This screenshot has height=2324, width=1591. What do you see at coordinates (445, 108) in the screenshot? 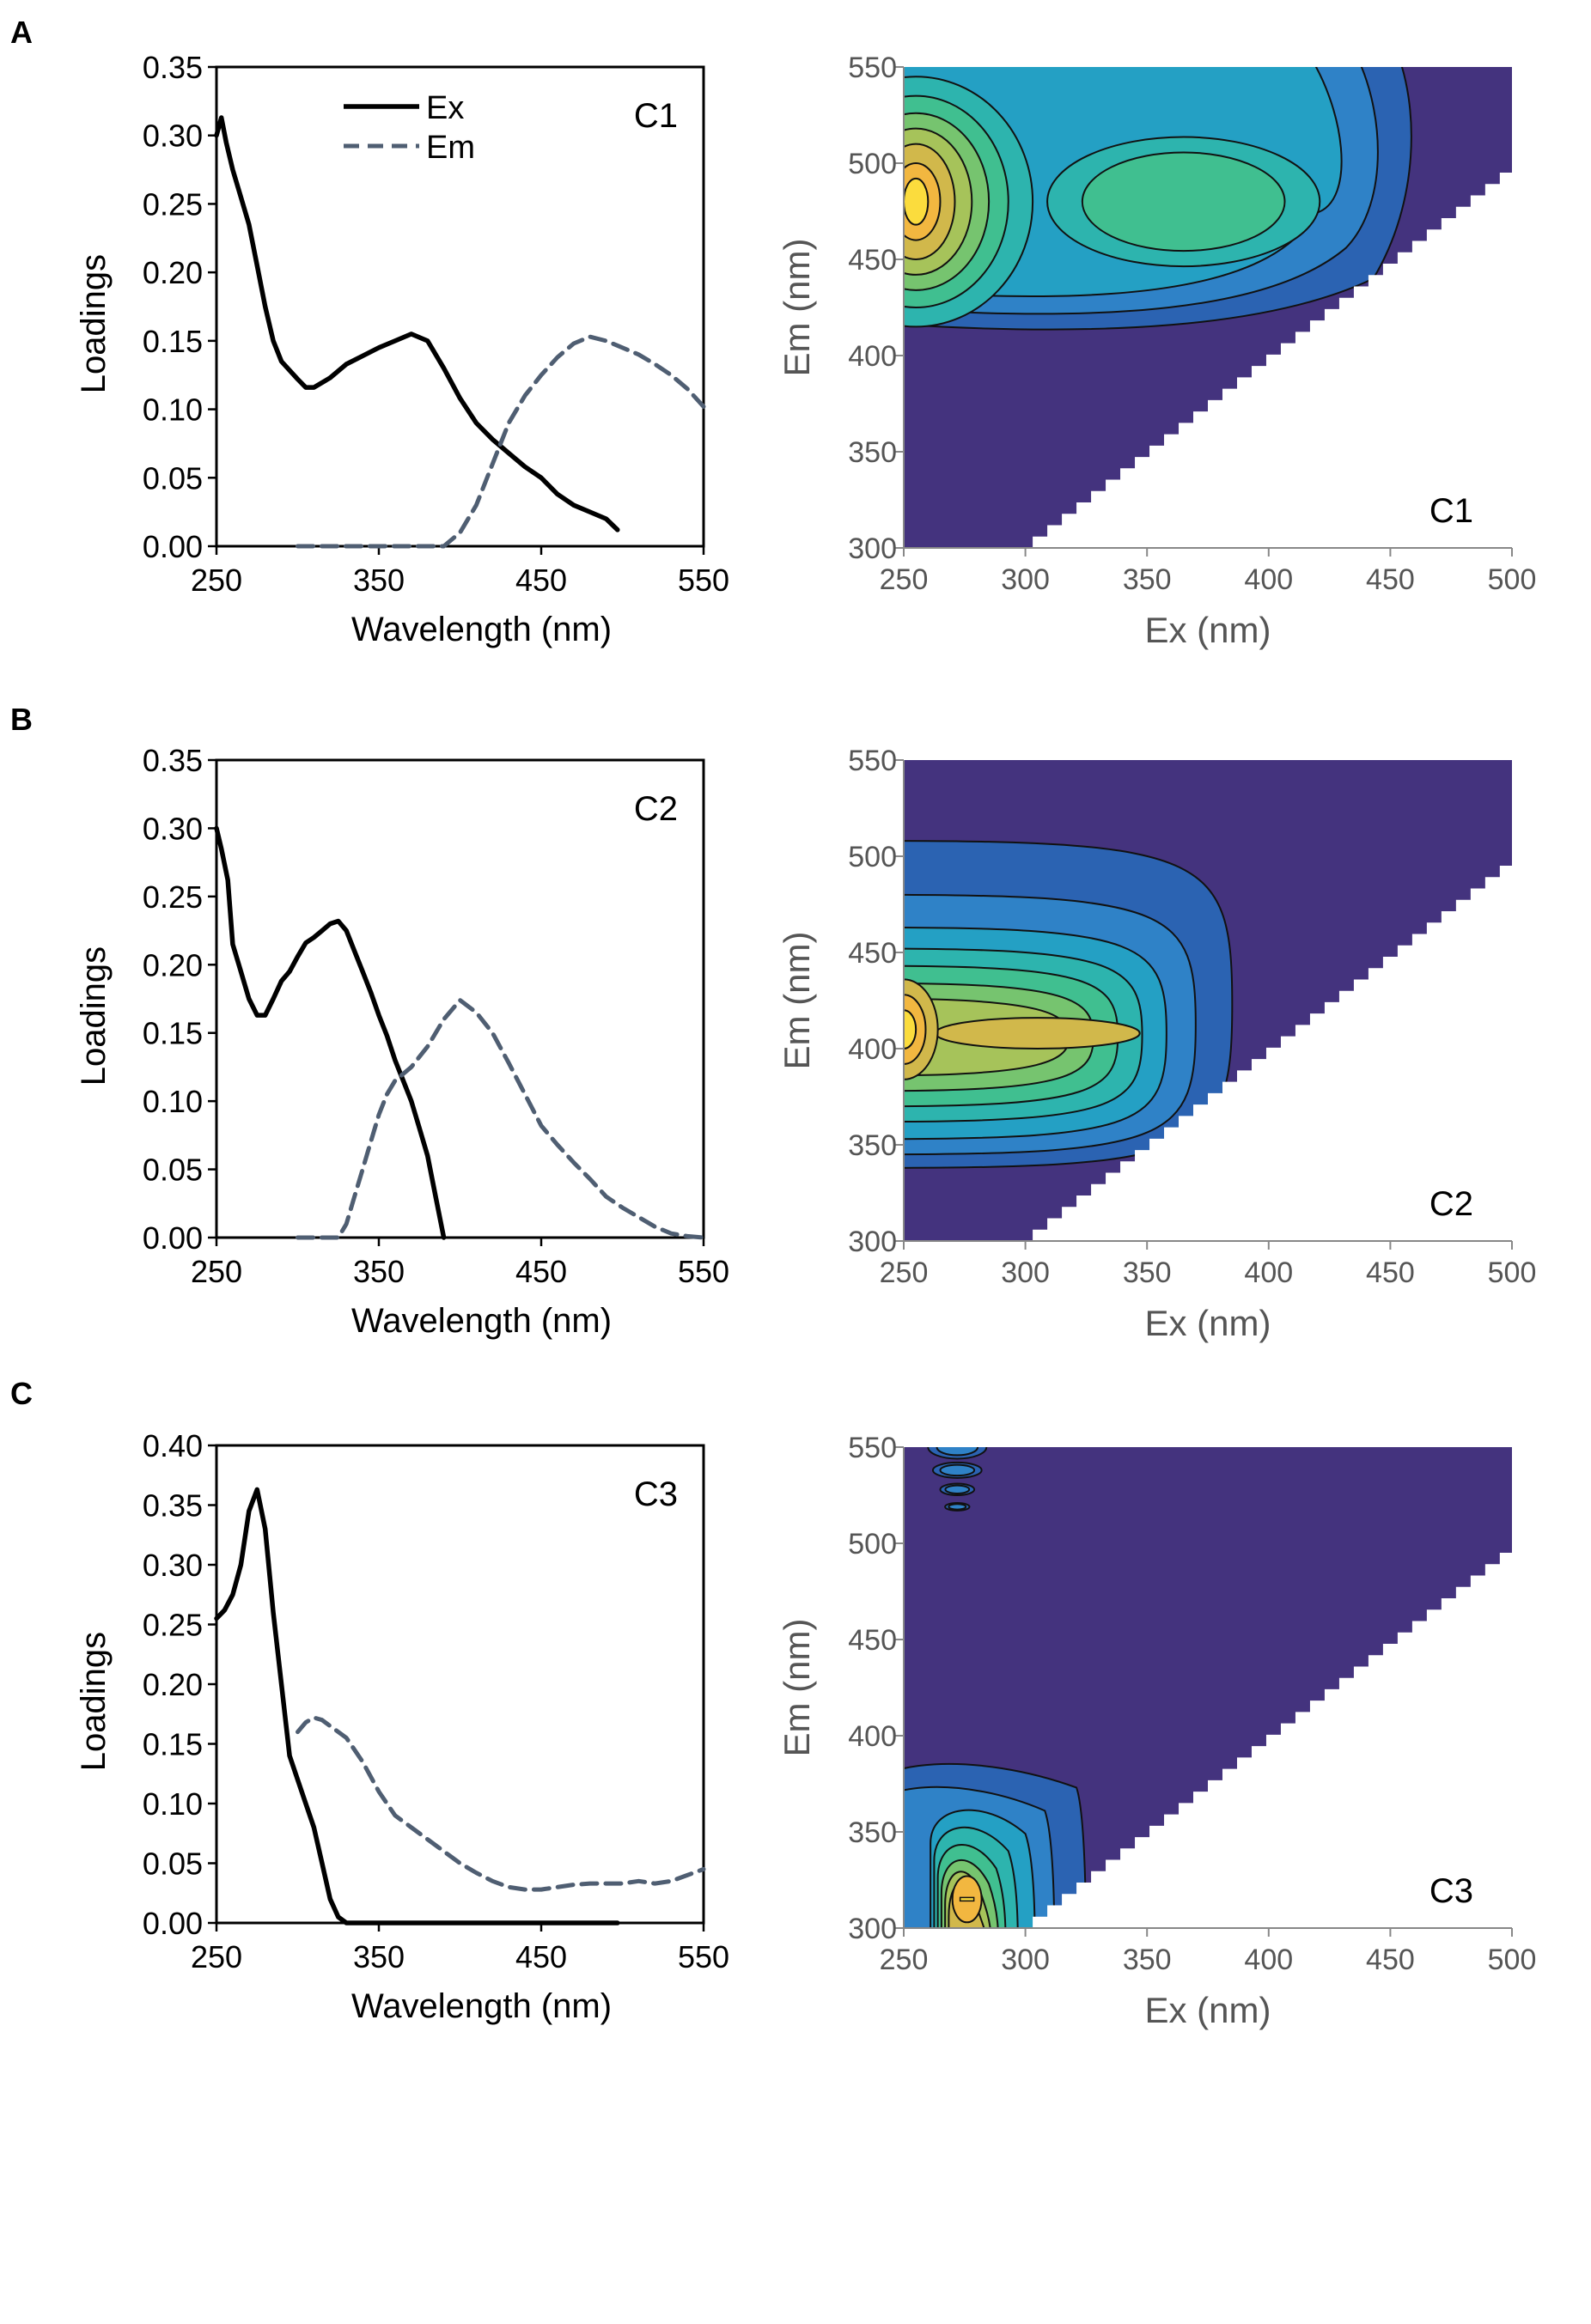
I see `legend-label-ex: Ex` at bounding box center [445, 108].